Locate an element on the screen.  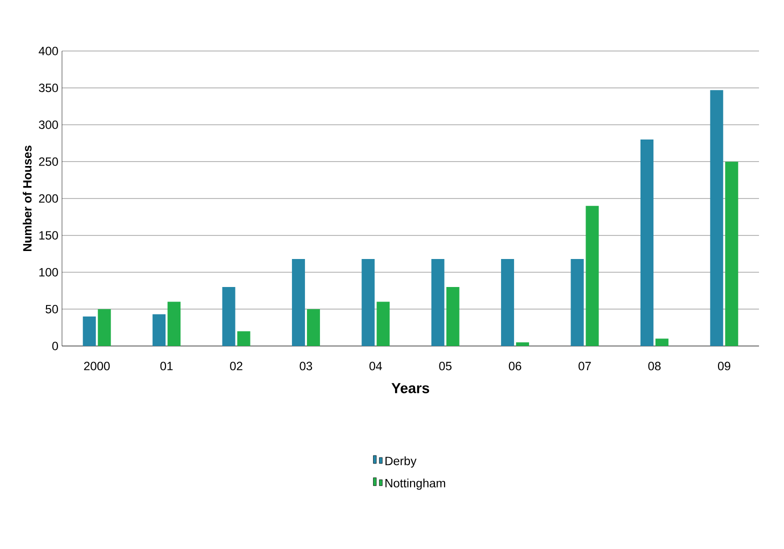
x-tick-label: 07 is located at coordinates (584, 366).